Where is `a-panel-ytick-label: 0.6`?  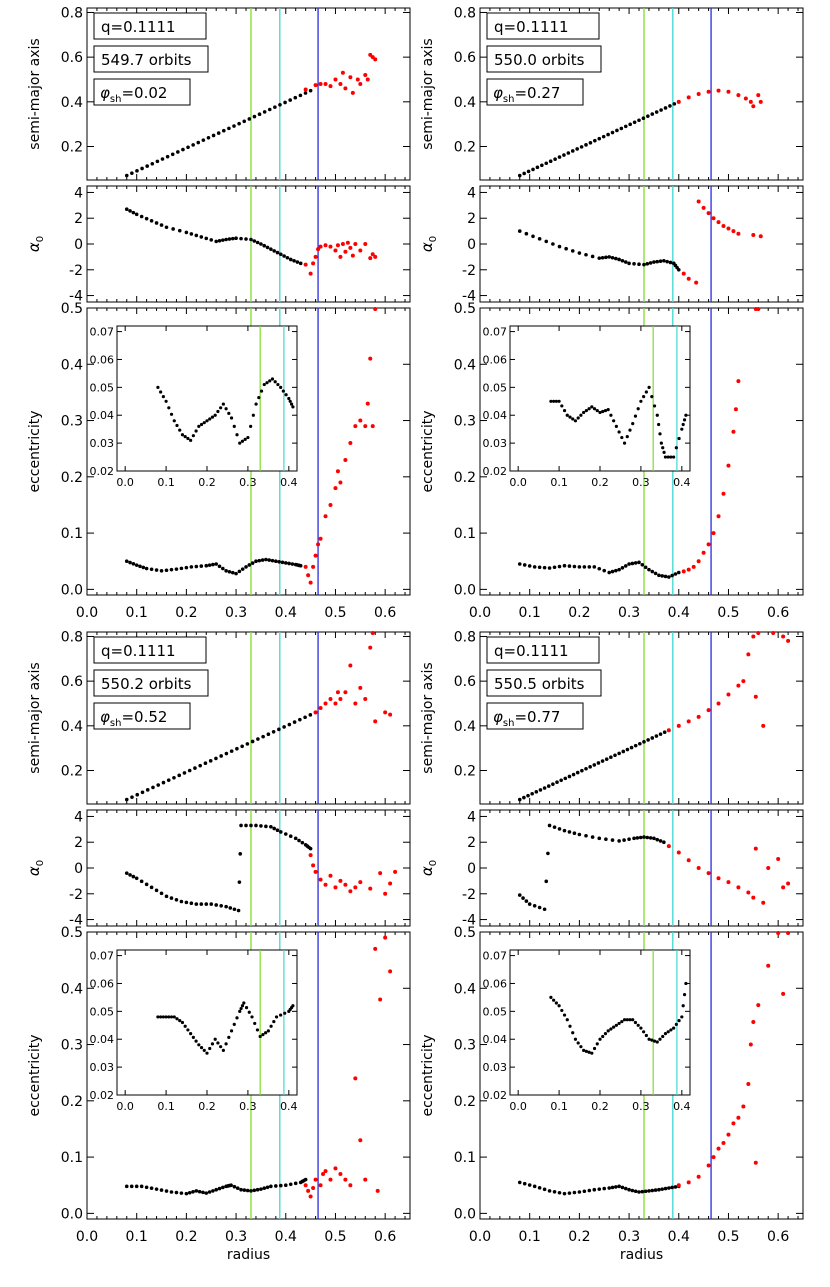
a-panel-ytick-label: 0.6 is located at coordinates (72, 58).